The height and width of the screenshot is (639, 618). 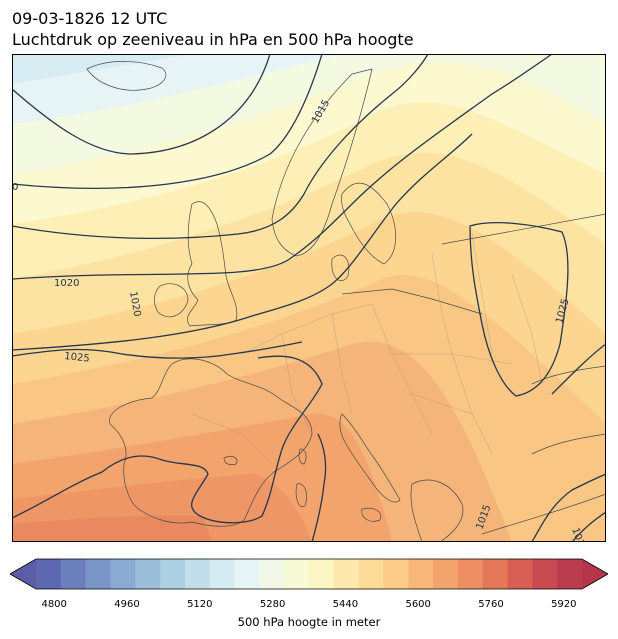 I want to click on colorbar-extend-low, so click(x=23, y=574).